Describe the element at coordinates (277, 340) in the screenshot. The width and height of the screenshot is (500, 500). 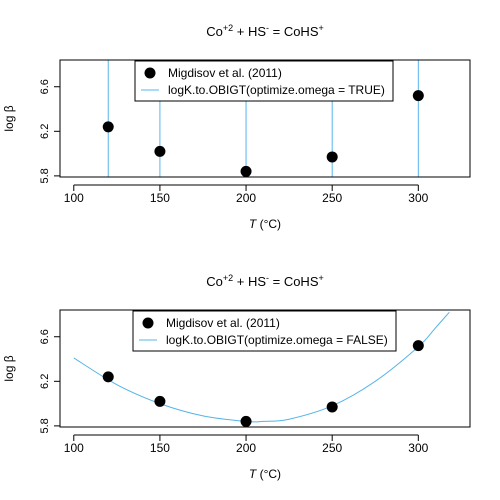
I see `legend-entry-1: logK.to.OBIGT(optimize.omega = FALSE)` at that location.